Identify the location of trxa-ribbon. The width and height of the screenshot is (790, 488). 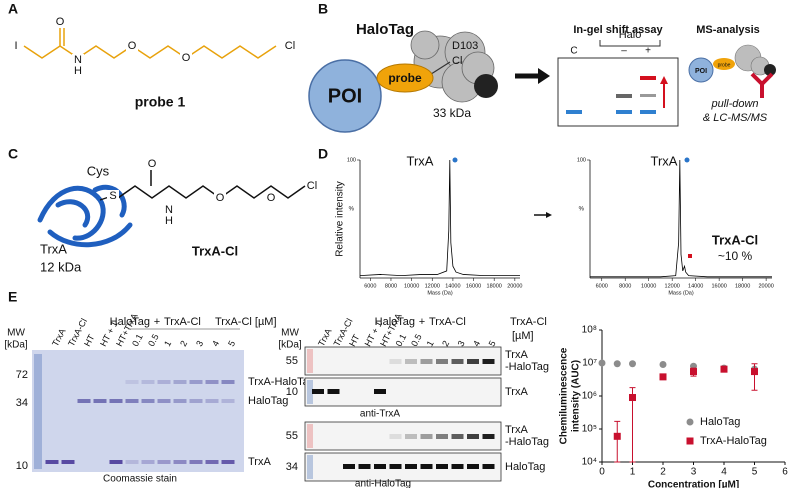
(85, 216).